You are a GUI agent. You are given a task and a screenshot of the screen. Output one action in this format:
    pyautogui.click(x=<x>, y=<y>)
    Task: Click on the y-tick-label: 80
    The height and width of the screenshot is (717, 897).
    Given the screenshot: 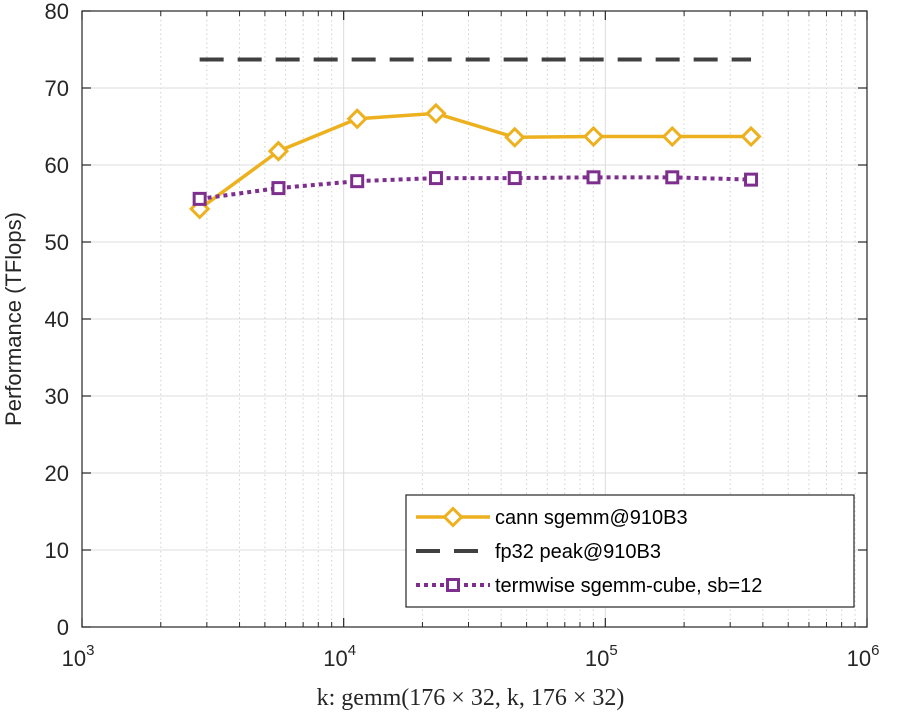 What is the action you would take?
    pyautogui.click(x=57, y=12)
    